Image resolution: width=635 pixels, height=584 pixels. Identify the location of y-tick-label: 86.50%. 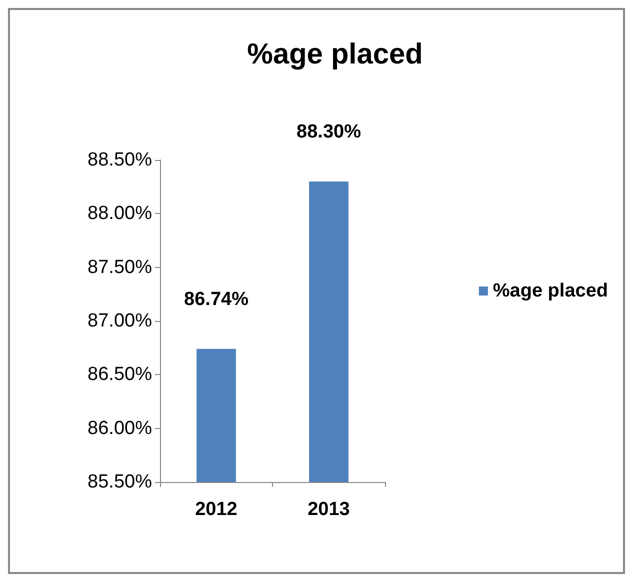
(120, 375).